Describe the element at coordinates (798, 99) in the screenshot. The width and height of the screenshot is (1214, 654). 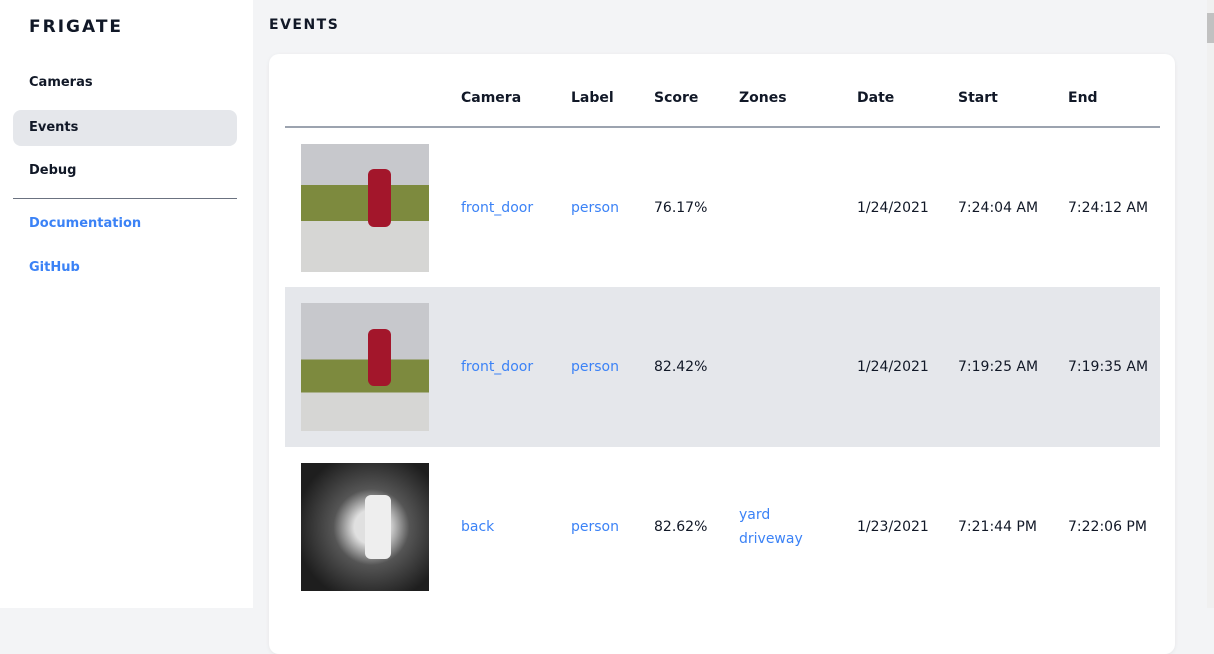
I see `col-zones: Zones` at that location.